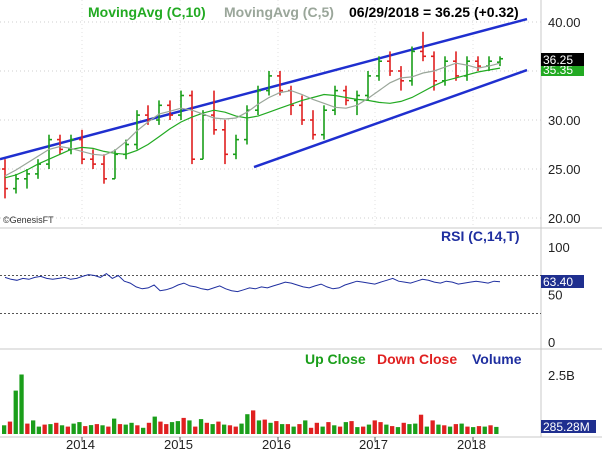  I want to click on volume-value-tag: 285.28M, so click(568, 427).